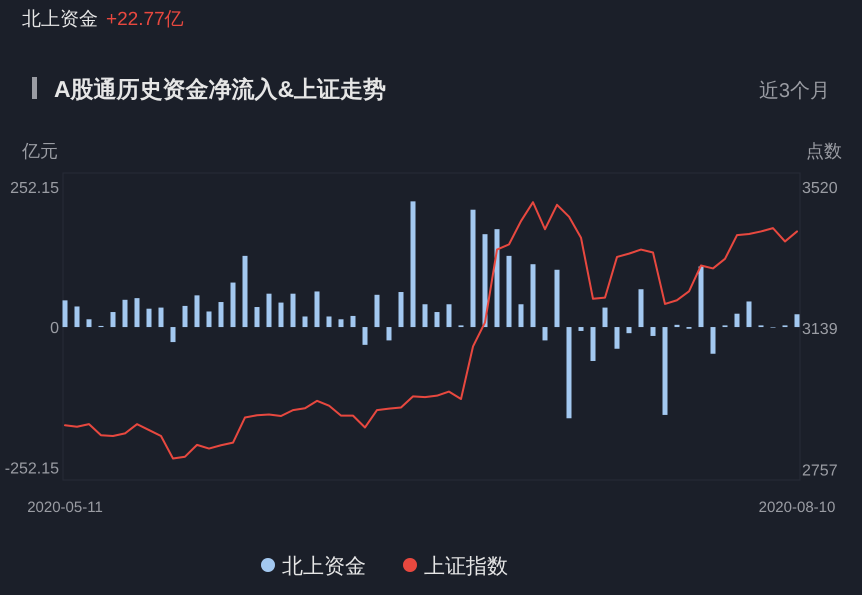  What do you see at coordinates (824, 151) in the screenshot?
I see `y2-axis-title: 点数` at bounding box center [824, 151].